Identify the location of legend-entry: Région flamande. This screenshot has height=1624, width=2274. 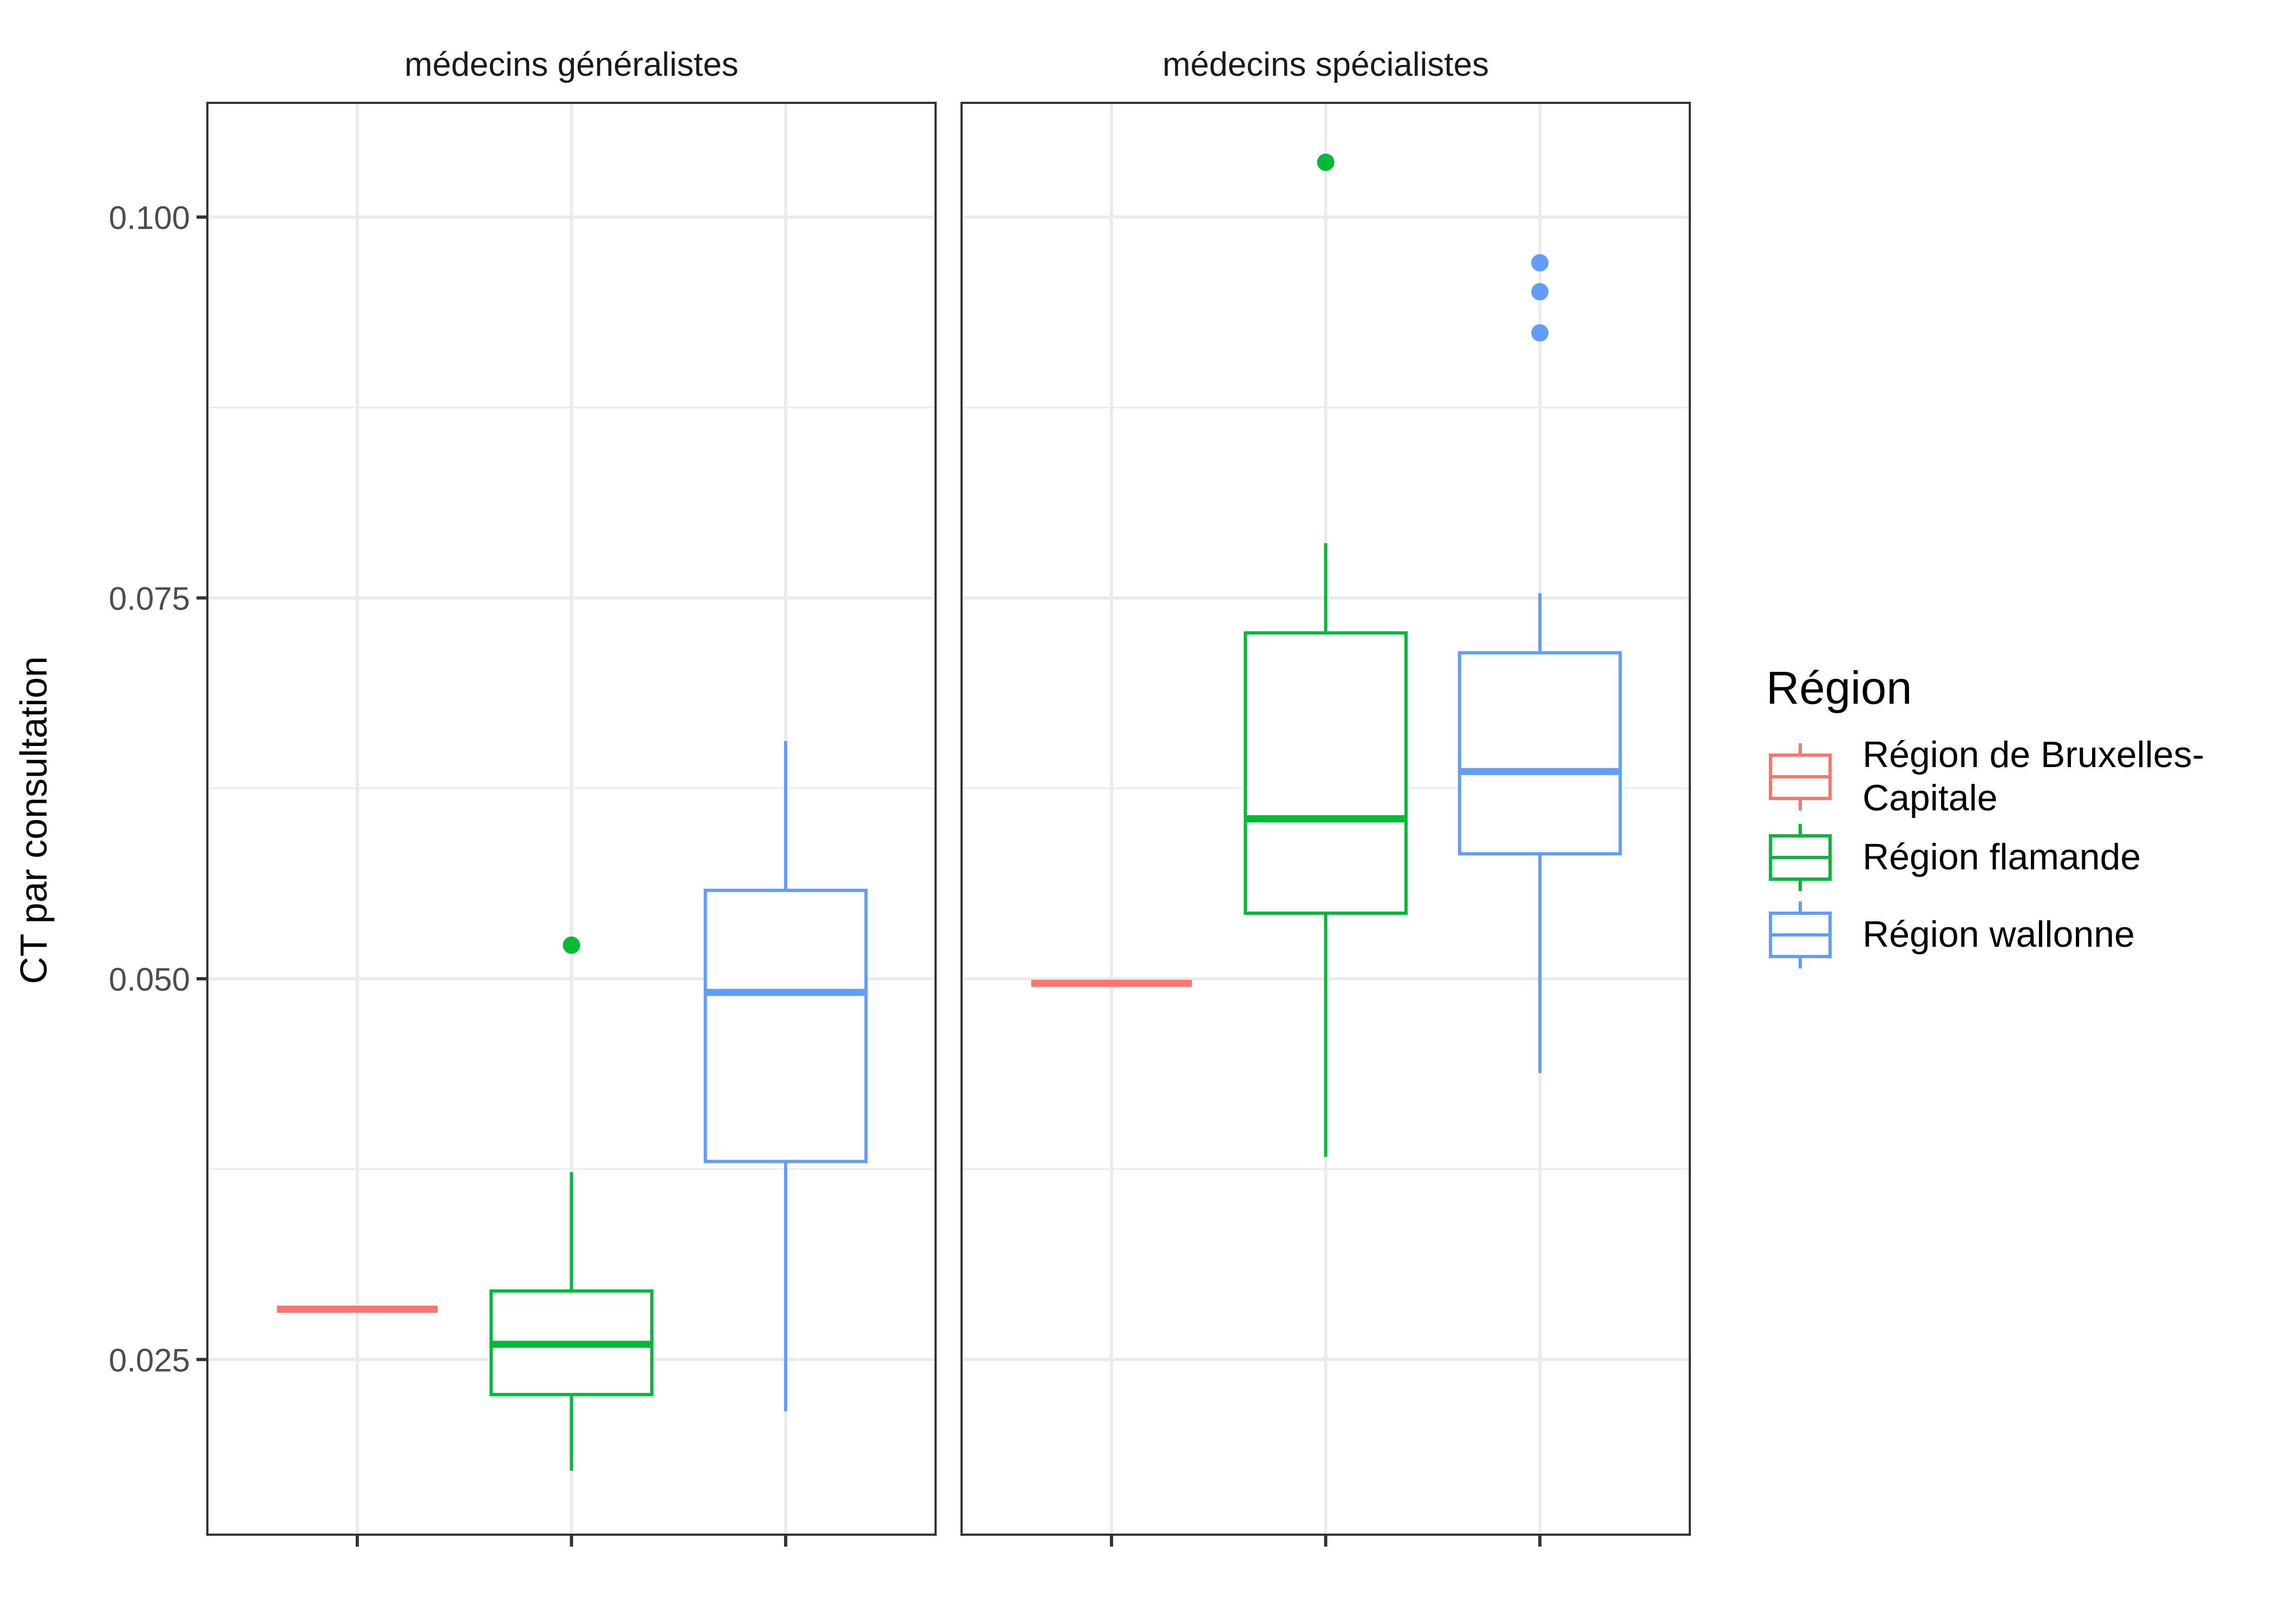
(1955, 858).